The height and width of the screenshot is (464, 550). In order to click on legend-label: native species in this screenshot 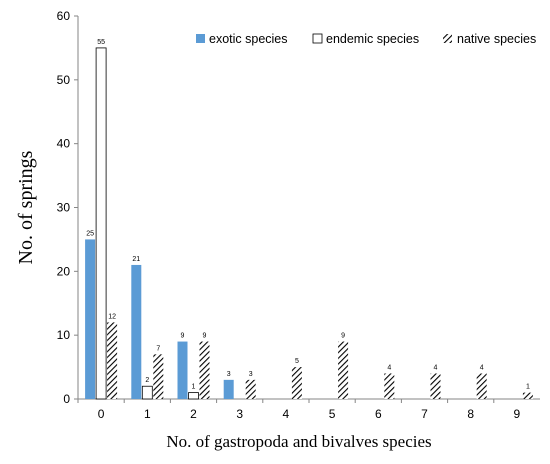, I will do `click(496, 39)`.